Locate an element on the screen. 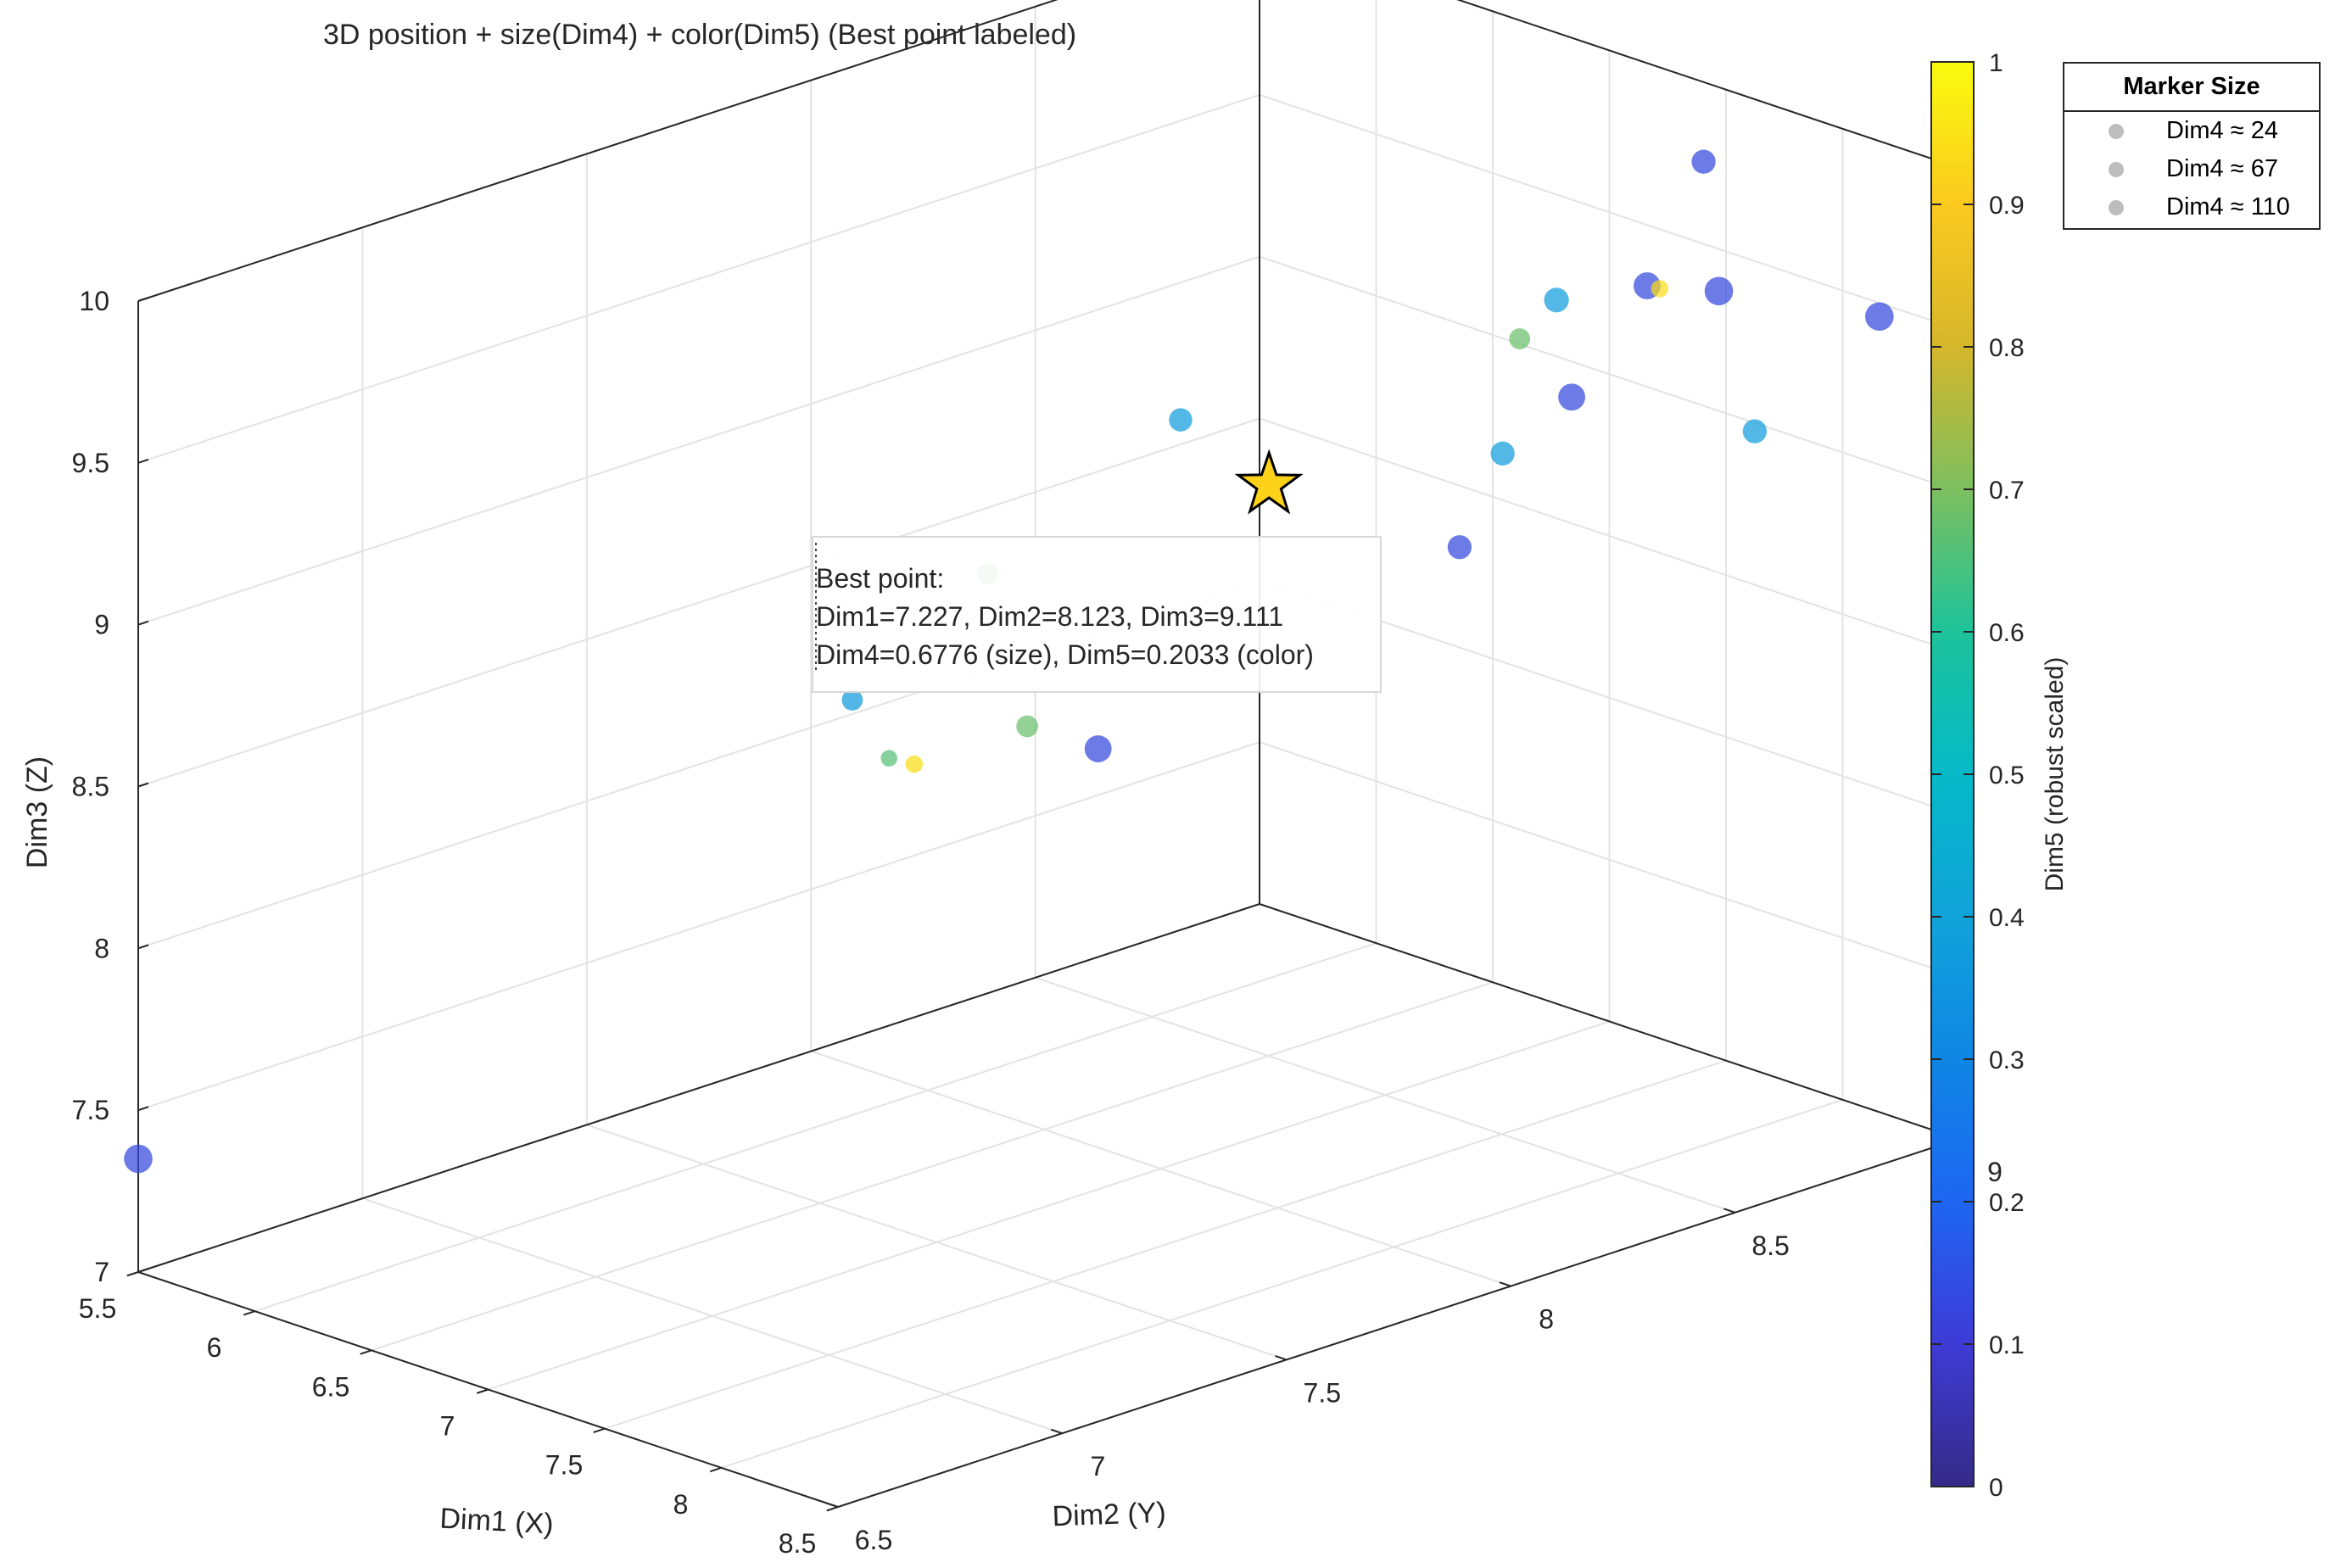 The width and height of the screenshot is (2335, 1568). x-tick-label: 7.5 is located at coordinates (564, 1466).